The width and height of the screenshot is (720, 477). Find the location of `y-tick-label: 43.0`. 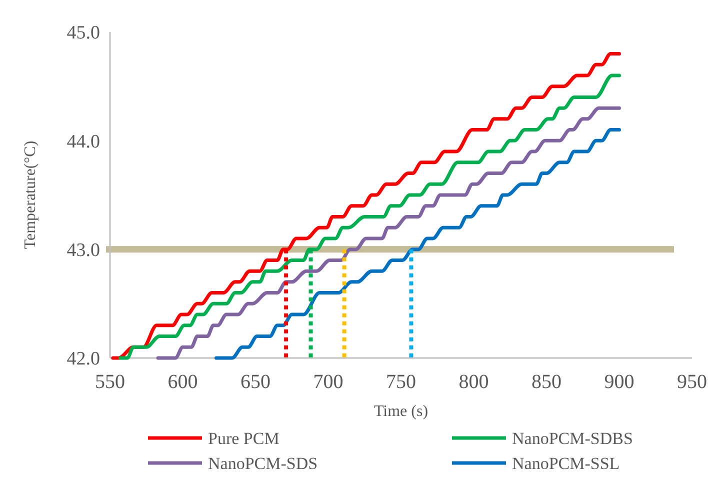

y-tick-label: 43.0 is located at coordinates (83, 250).